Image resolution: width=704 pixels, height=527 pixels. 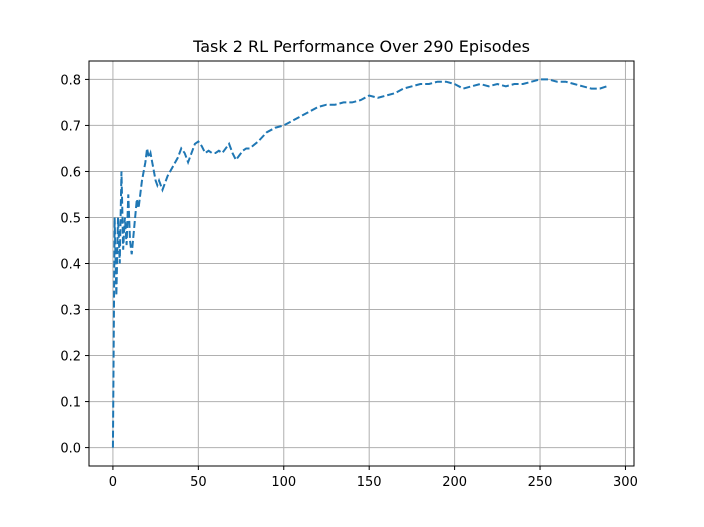 I want to click on y-tick-label: 0.2, so click(x=70, y=357).